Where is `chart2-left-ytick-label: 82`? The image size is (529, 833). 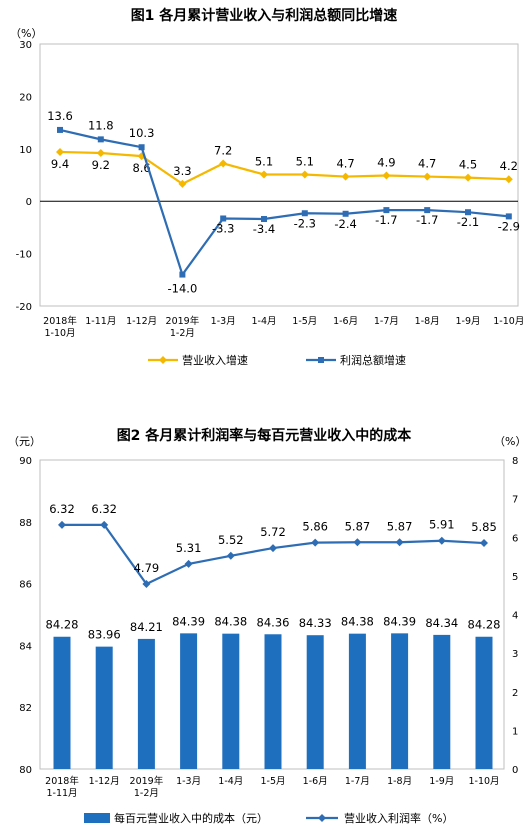
chart2-left-ytick-label: 82 is located at coordinates (25, 708).